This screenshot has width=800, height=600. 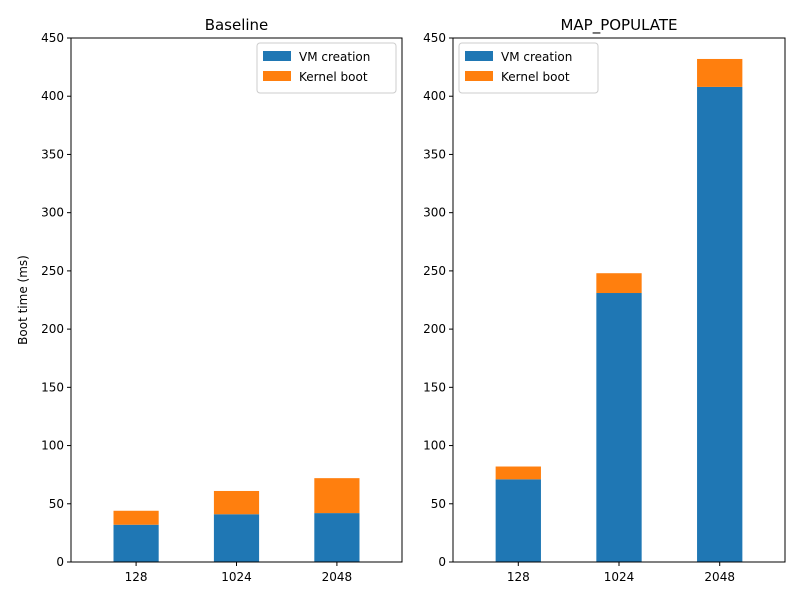 What do you see at coordinates (23, 300) in the screenshot?
I see `y-axis-label: Boot time (ms)` at bounding box center [23, 300].